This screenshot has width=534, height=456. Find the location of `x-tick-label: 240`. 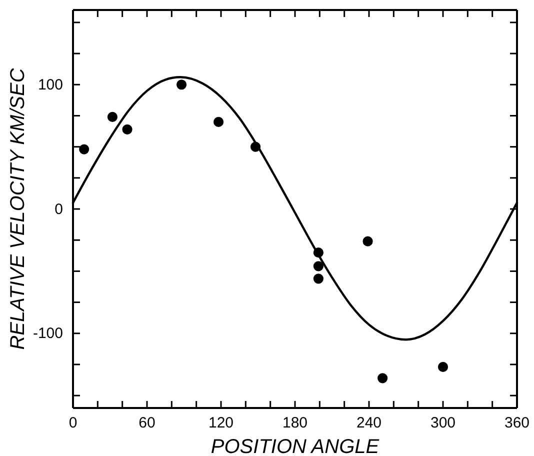

x-tick-label: 240 is located at coordinates (369, 423).